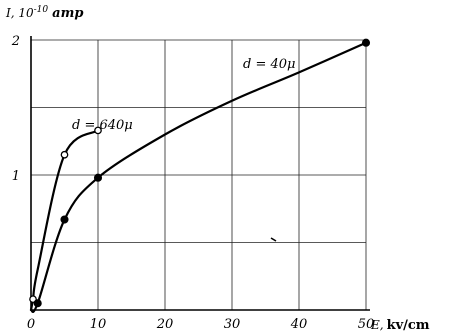 This screenshot has width=451, height=334. I want to click on y-tick-label-1: 1, so click(16, 176).